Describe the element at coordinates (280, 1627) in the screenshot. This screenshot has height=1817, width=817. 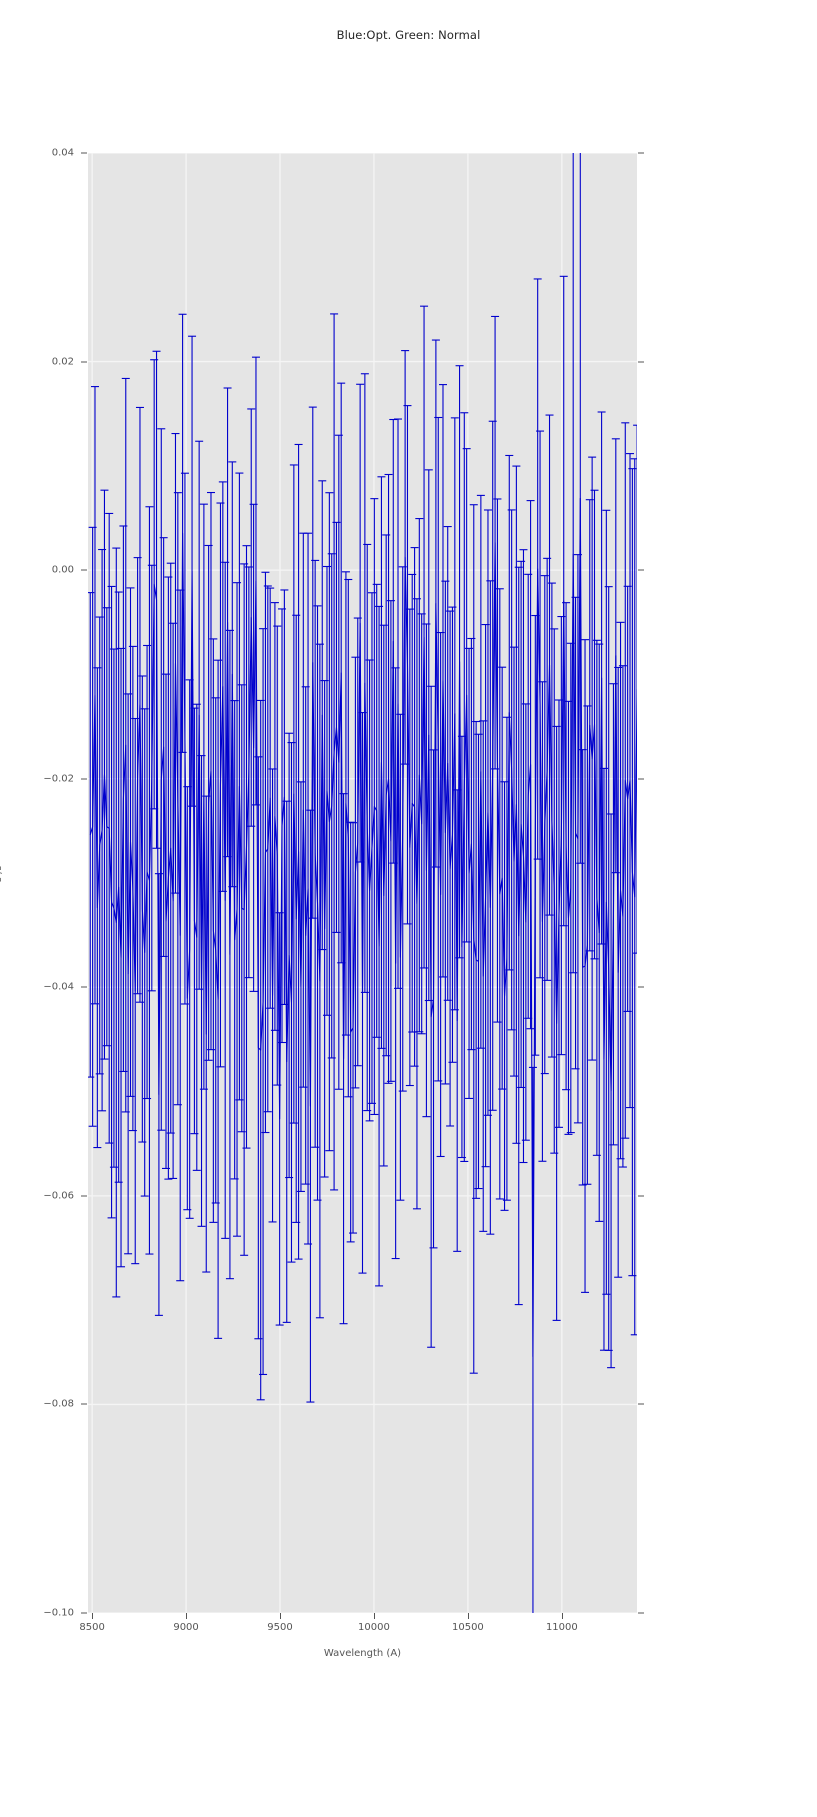
I see `x-tick-label: 9500` at that location.